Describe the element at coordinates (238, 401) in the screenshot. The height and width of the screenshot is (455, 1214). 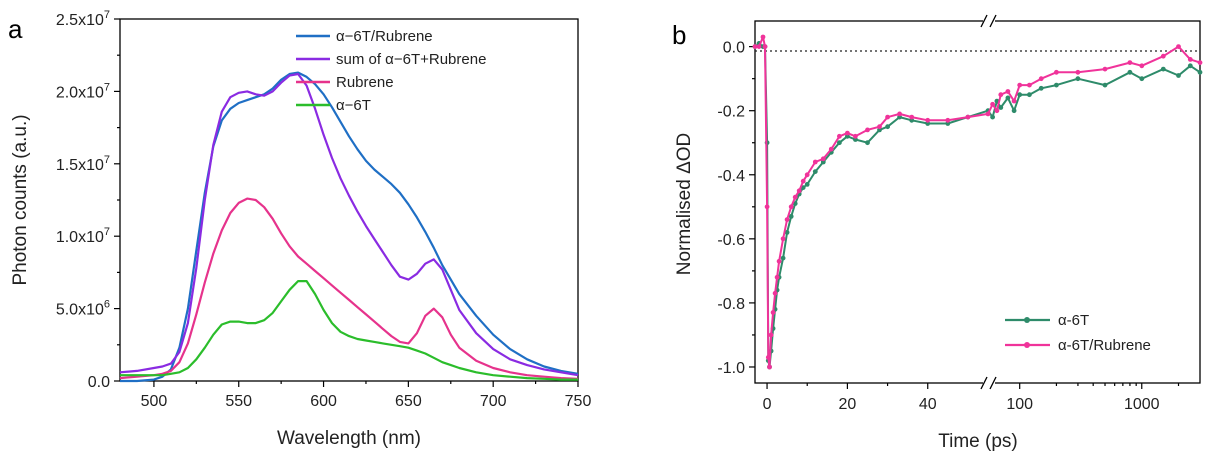
I see `x-tick-label: 550` at that location.